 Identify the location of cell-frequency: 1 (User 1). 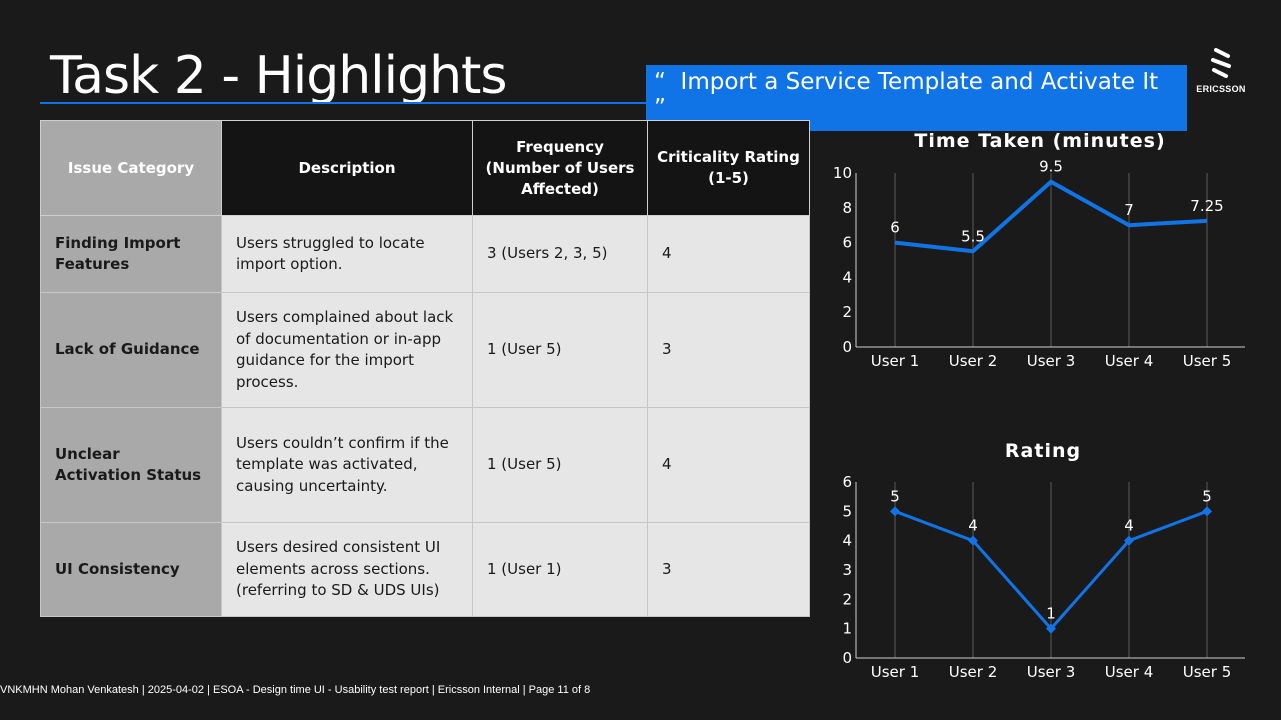
(560, 569).